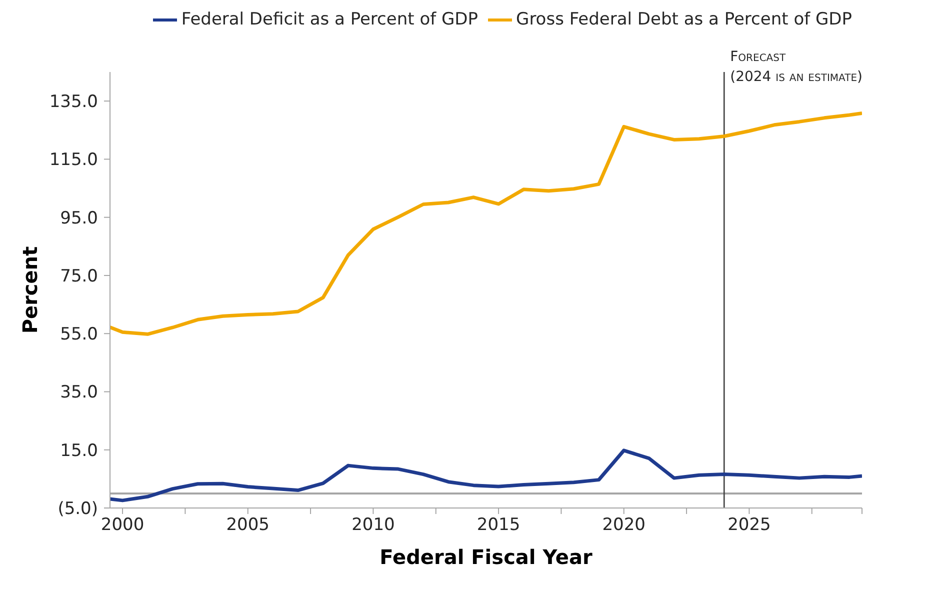 This screenshot has width=948, height=606. What do you see at coordinates (30, 290) in the screenshot?
I see `y-axis-title: Percent` at bounding box center [30, 290].